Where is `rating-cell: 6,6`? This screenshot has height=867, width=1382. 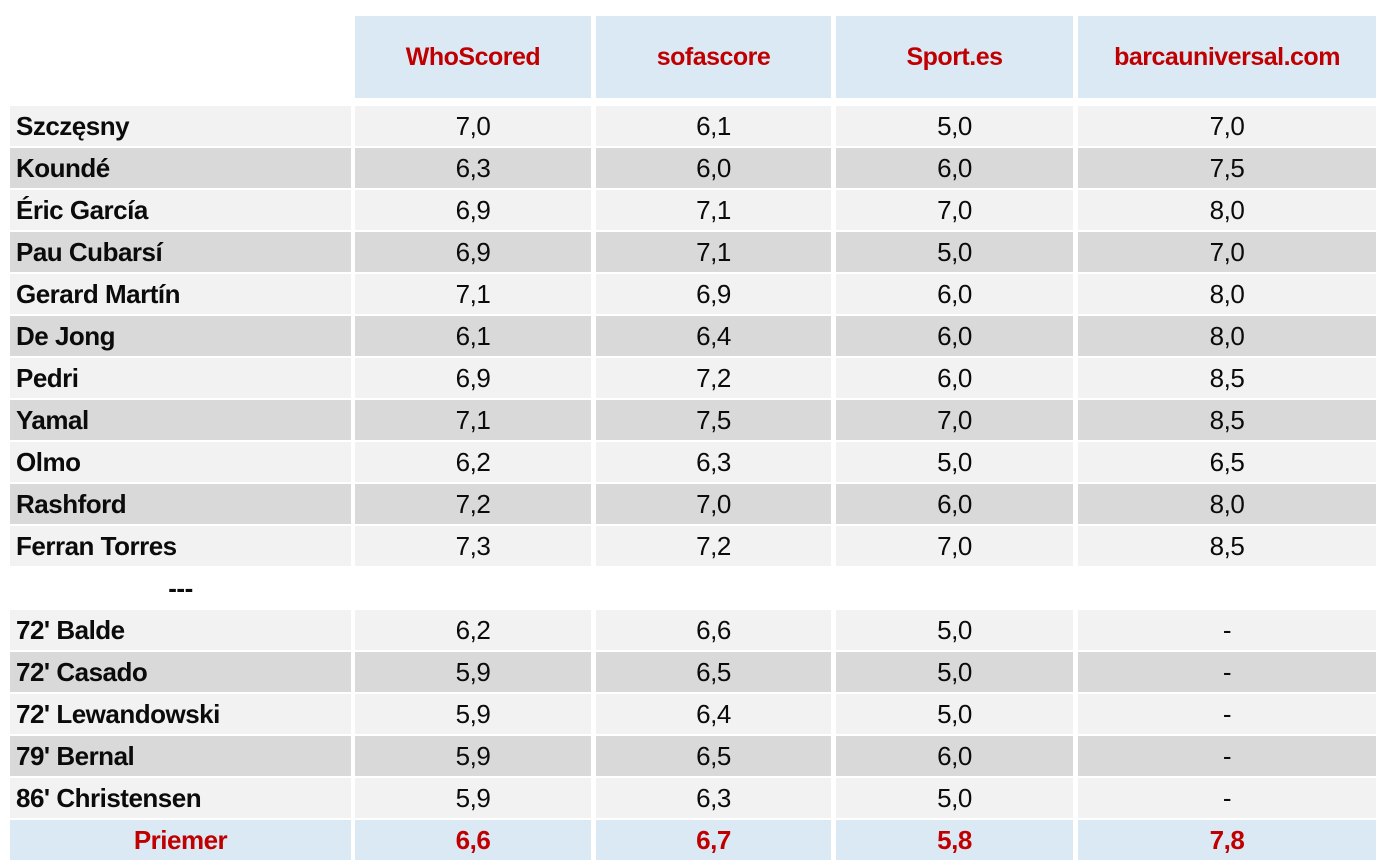 rating-cell: 6,6 is located at coordinates (713, 630).